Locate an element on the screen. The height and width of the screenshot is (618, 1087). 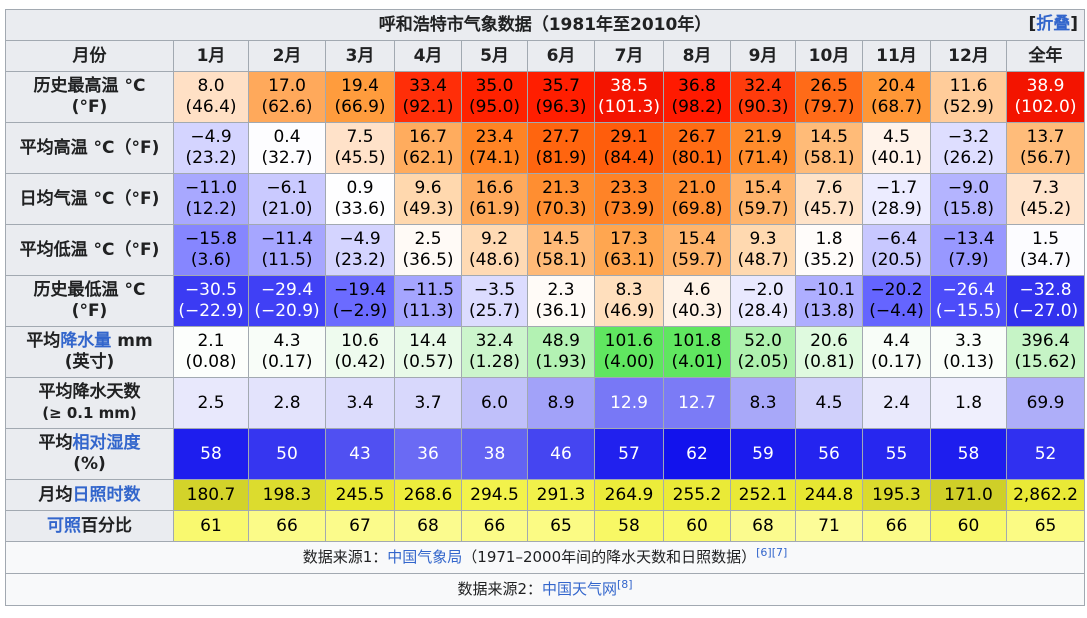
table-title-cell: 呼和浩特市气象数据（1981年至2010年） [折叠] is located at coordinates (545, 25).